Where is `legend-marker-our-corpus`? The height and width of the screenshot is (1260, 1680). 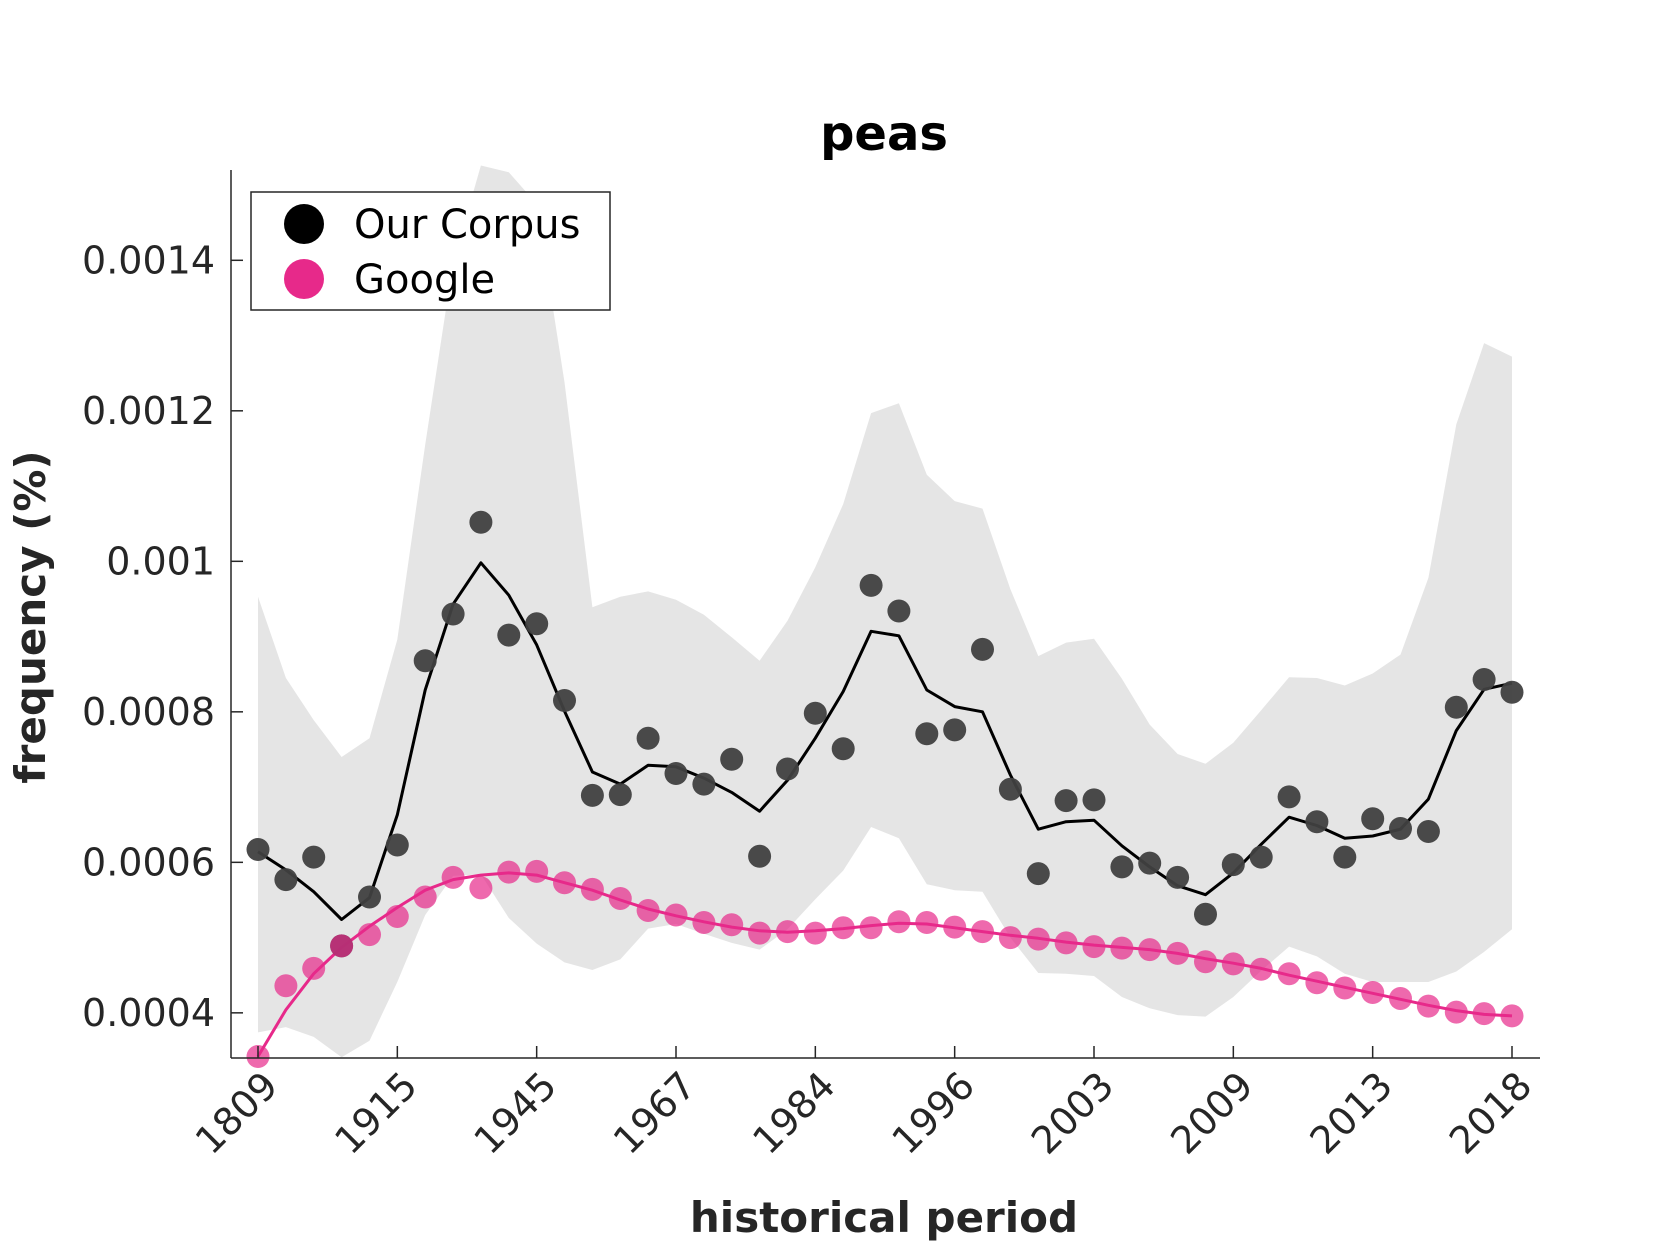 legend-marker-our-corpus is located at coordinates (304, 224).